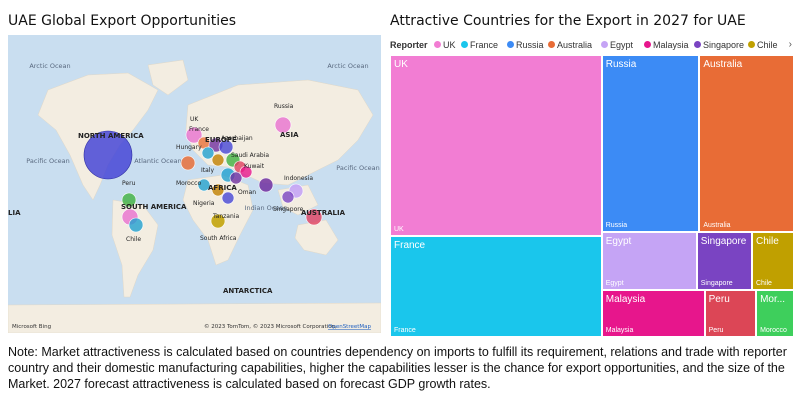 This screenshot has height=404, width=800. I want to click on tile-label: Malaysia, so click(625, 299).